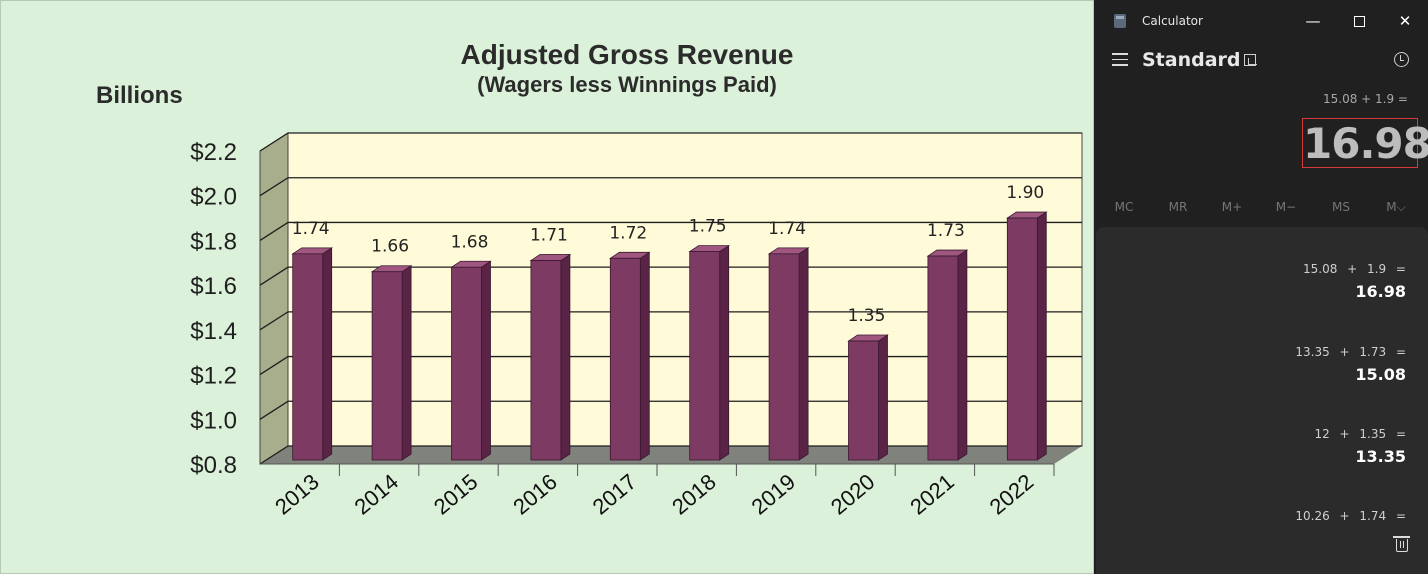 The image size is (1428, 575). What do you see at coordinates (213, 197) in the screenshot?
I see `y-tick-label: $2.0` at bounding box center [213, 197].